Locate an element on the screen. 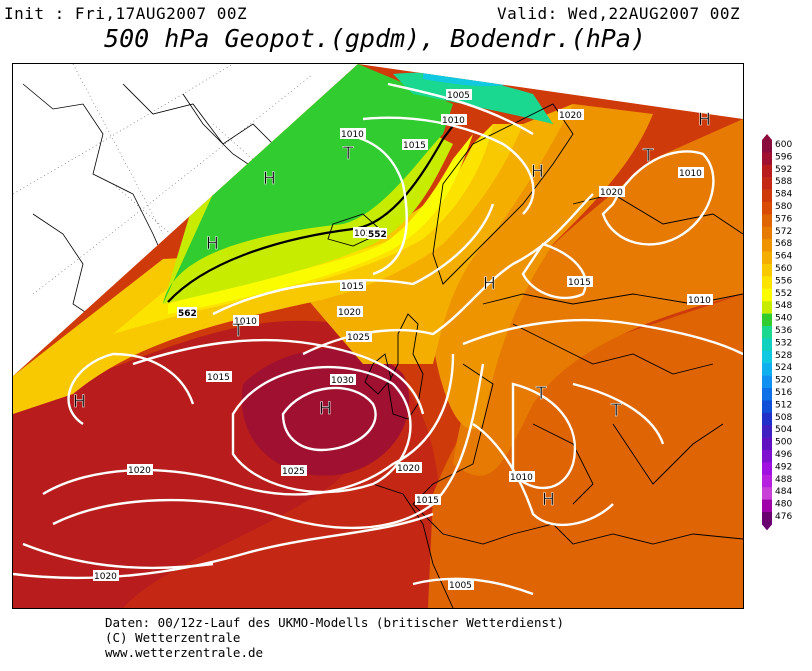  geopot-label: 552 is located at coordinates (377, 234).